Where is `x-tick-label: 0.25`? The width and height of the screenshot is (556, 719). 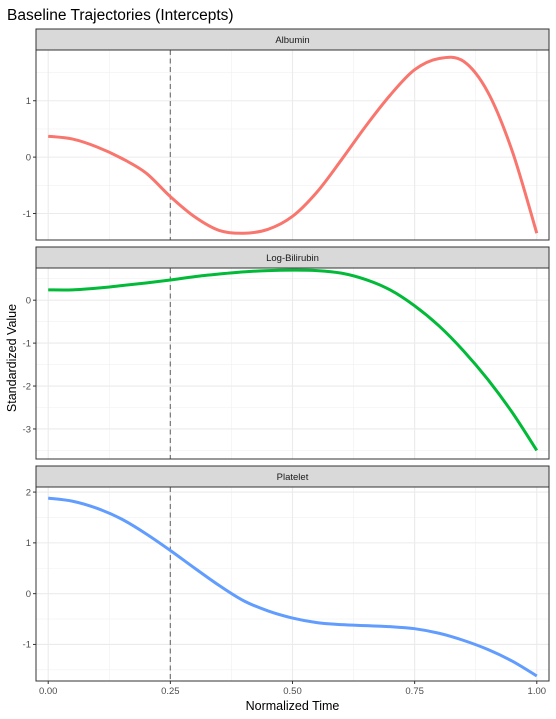
x-tick-label: 0.25 is located at coordinates (170, 691).